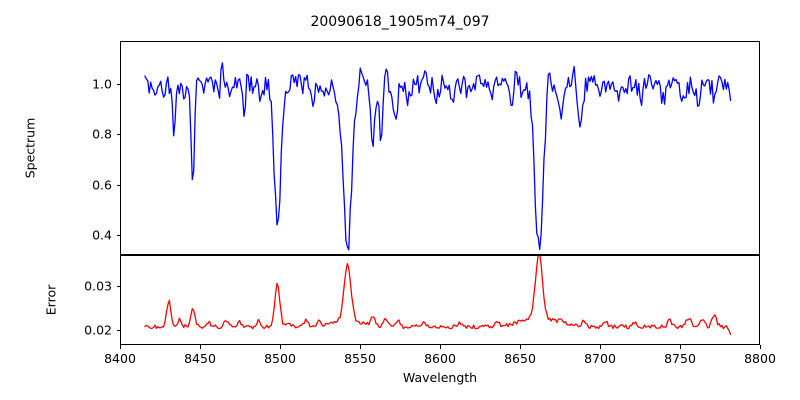 The height and width of the screenshot is (400, 800). Describe the element at coordinates (98, 330) in the screenshot. I see `y-tick-label-error: 0.02` at that location.